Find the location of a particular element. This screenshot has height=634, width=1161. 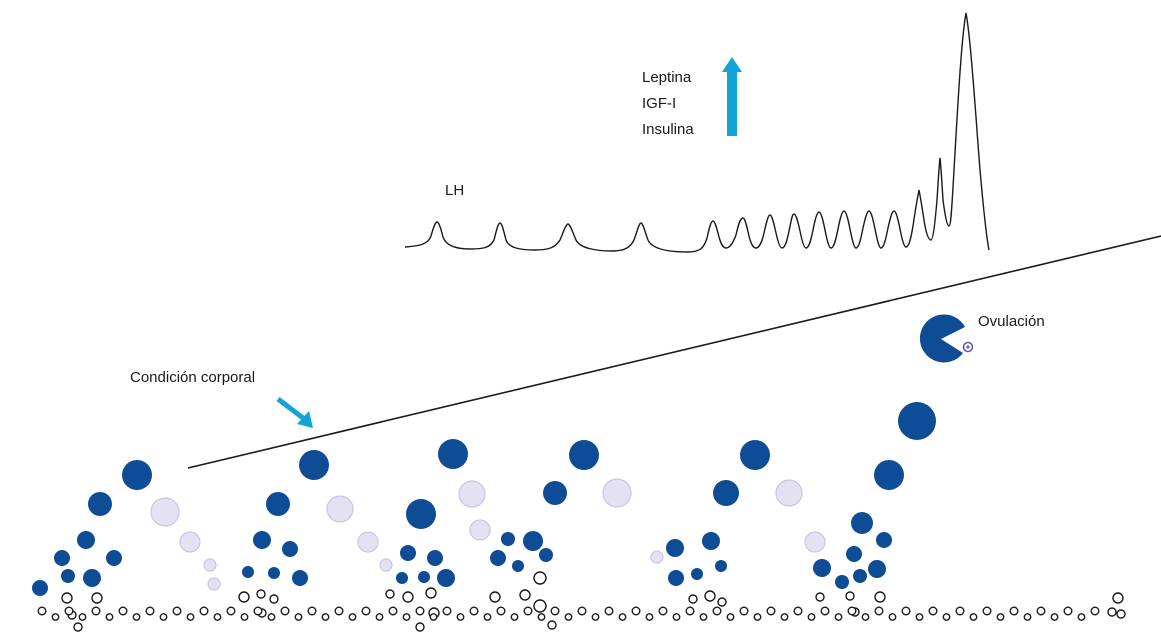

up-arrow-icon is located at coordinates (732, 96).